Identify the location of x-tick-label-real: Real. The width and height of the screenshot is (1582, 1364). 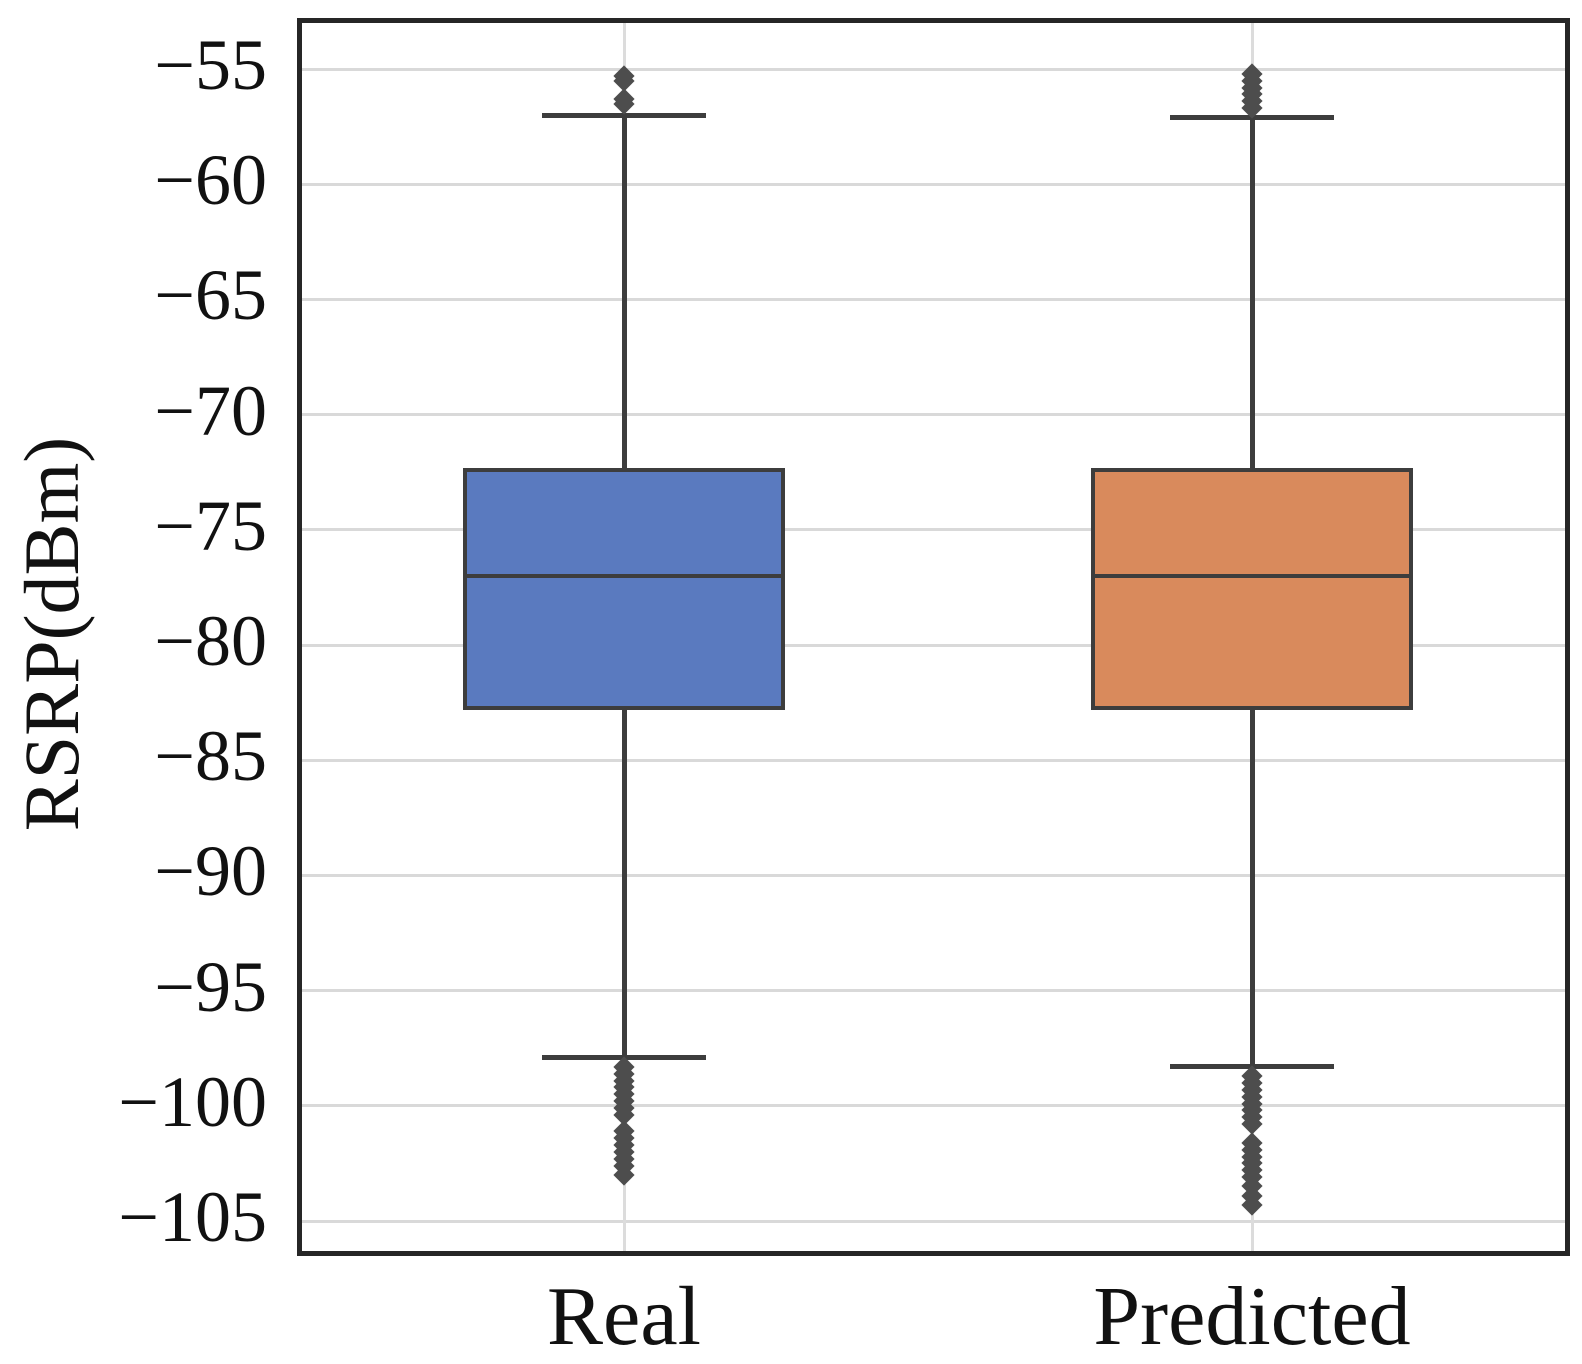
(624, 1316).